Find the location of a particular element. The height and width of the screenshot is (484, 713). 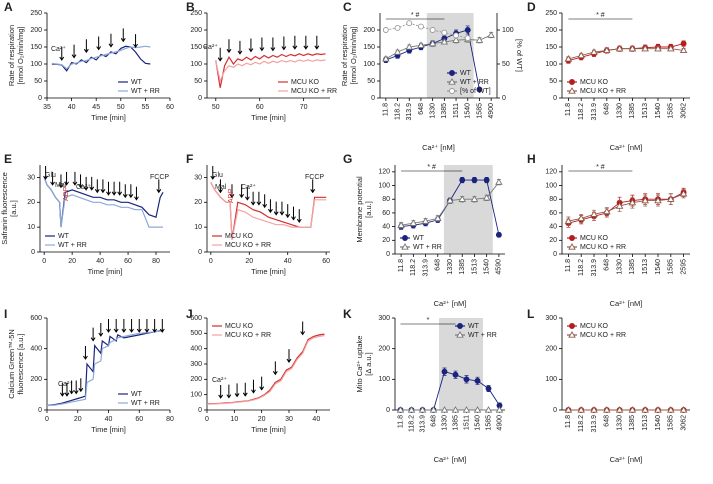

y-tick-label: 300 is located at coordinates (384, 318).